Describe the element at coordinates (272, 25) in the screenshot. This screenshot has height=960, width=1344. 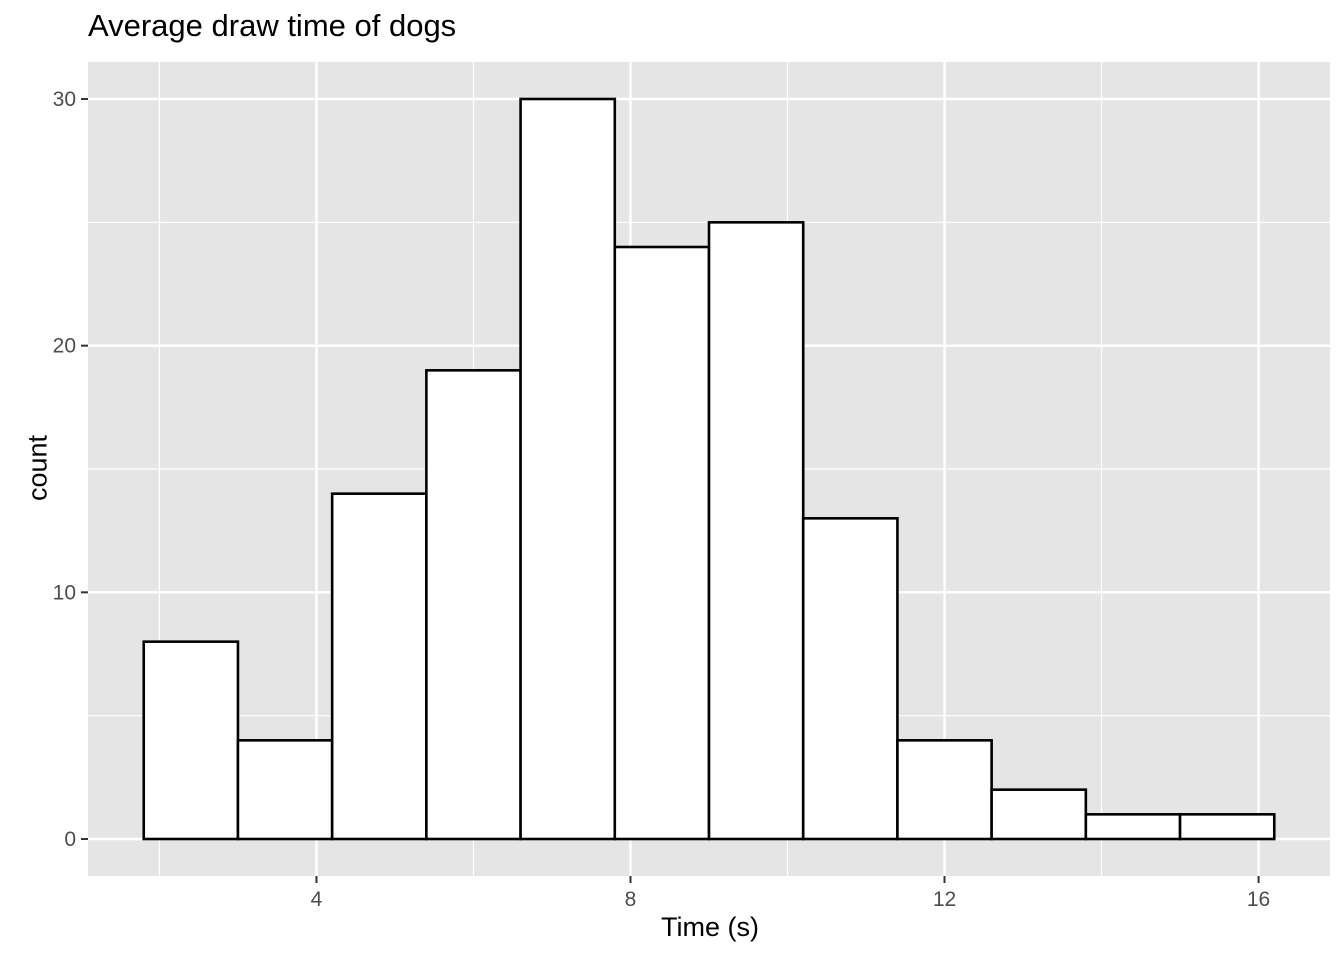
I see `chart-title: Average draw time of dogs` at that location.